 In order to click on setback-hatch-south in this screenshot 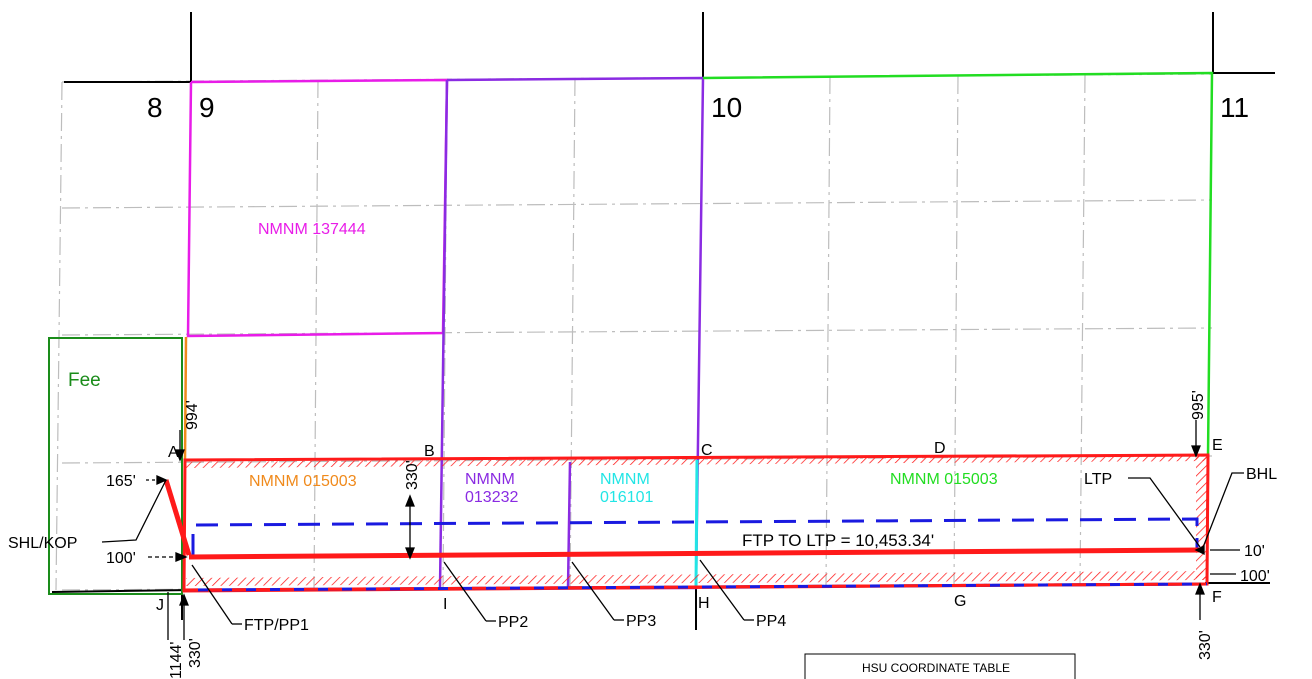, I will do `click(696, 578)`.